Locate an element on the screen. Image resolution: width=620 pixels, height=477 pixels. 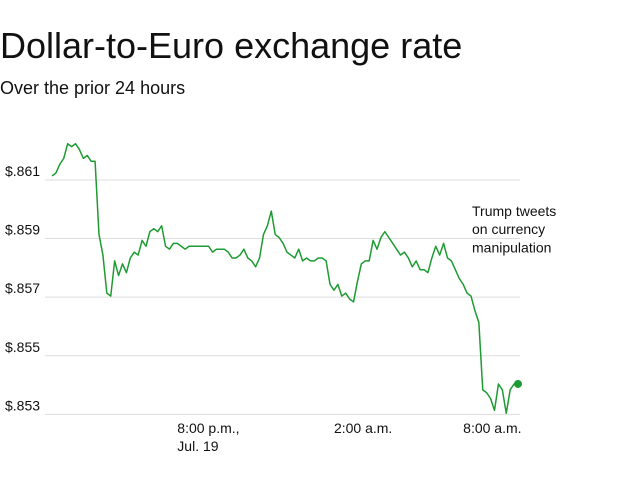
y-tick-label: $.857 is located at coordinates (22, 288).